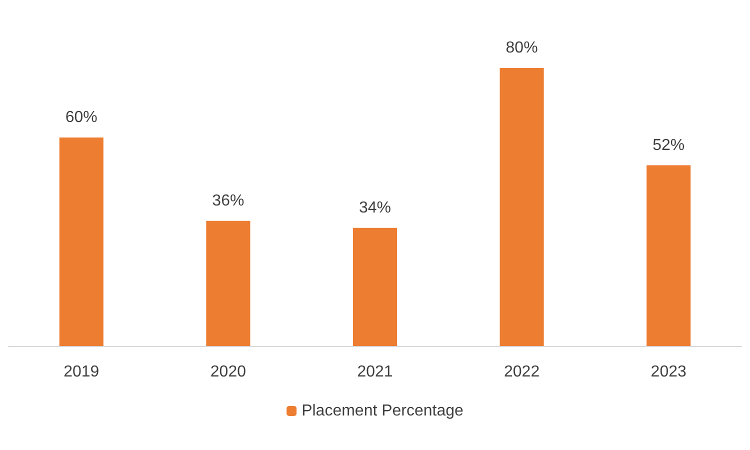  Describe the element at coordinates (81, 117) in the screenshot. I see `data-label: 60%` at that location.